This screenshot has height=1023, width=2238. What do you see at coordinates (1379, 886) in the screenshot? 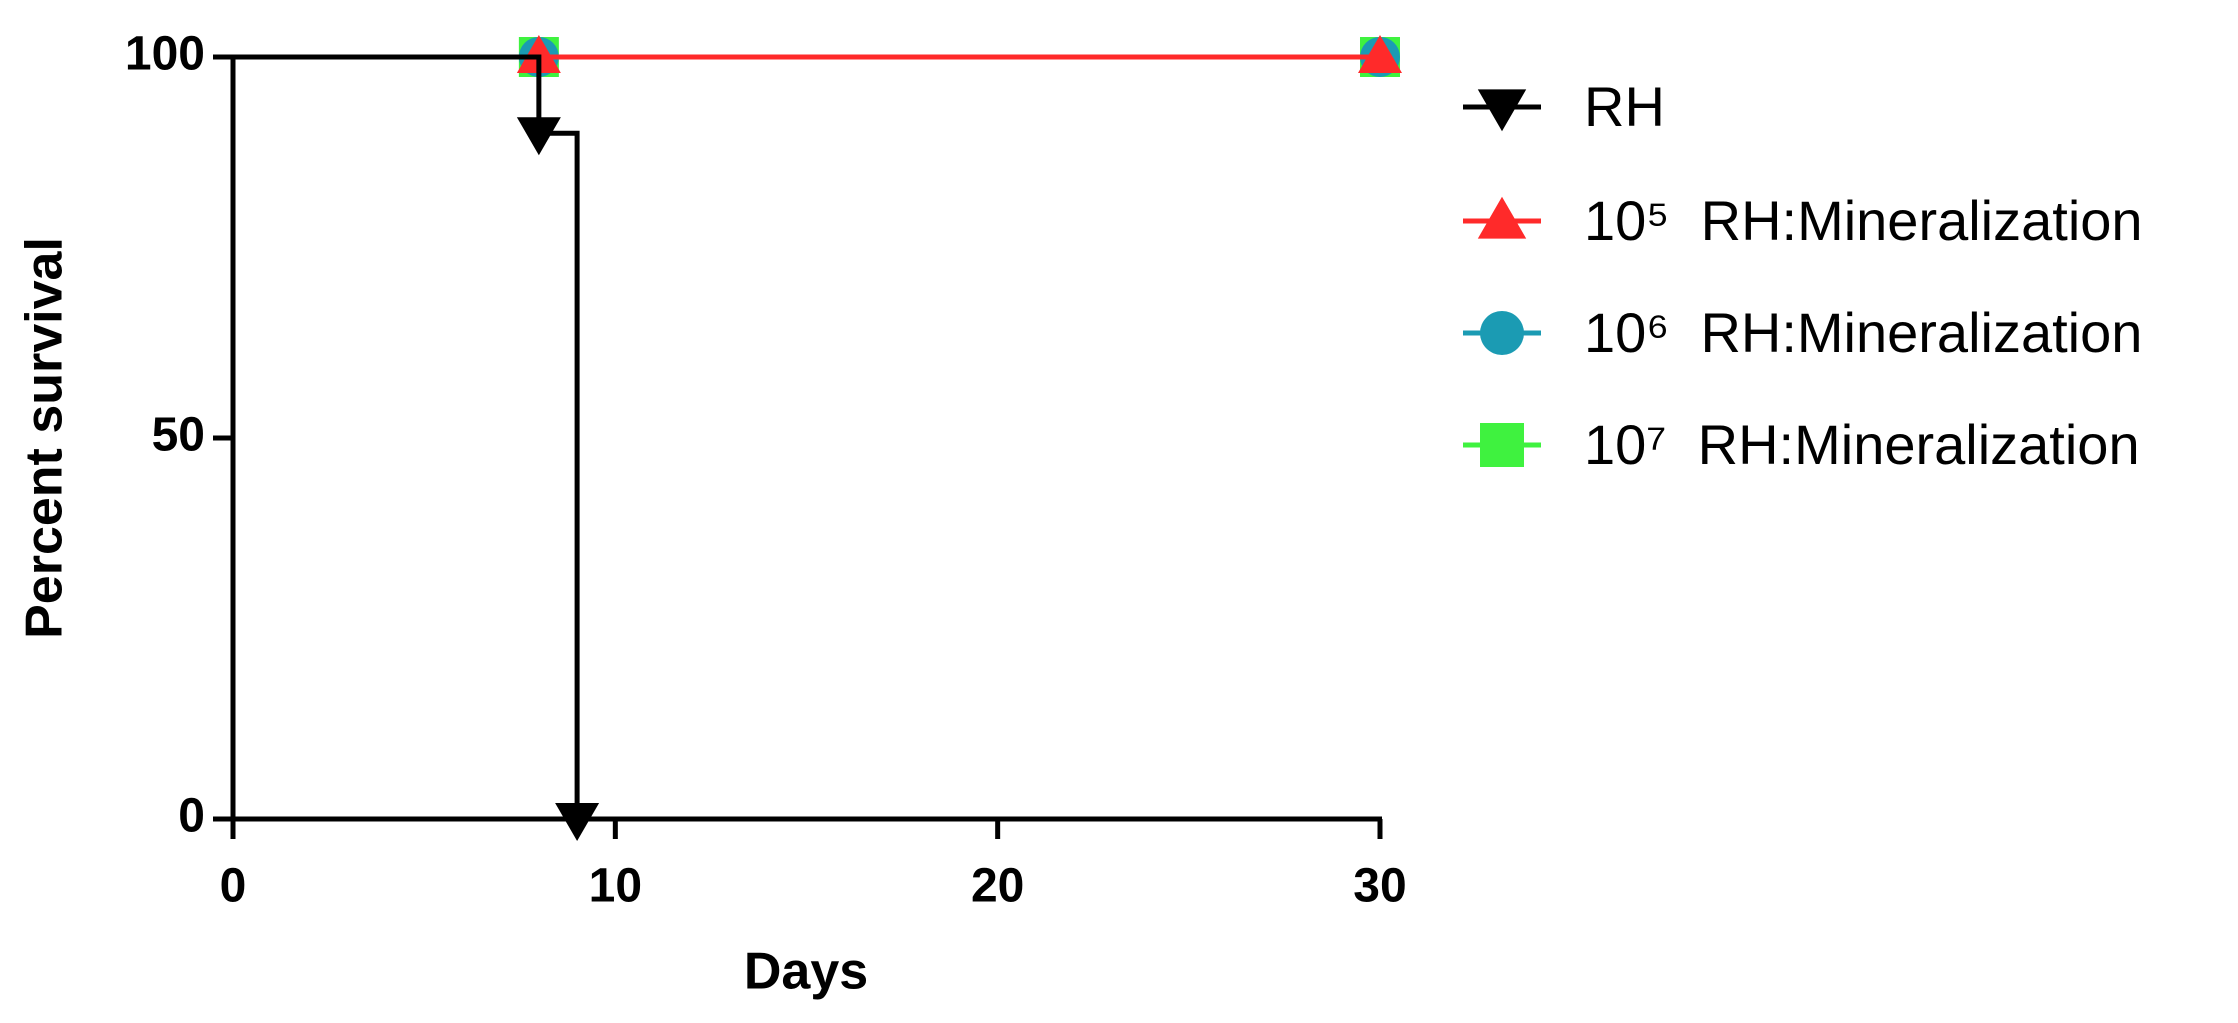
I see `x-tick-label: 30` at bounding box center [1379, 886].